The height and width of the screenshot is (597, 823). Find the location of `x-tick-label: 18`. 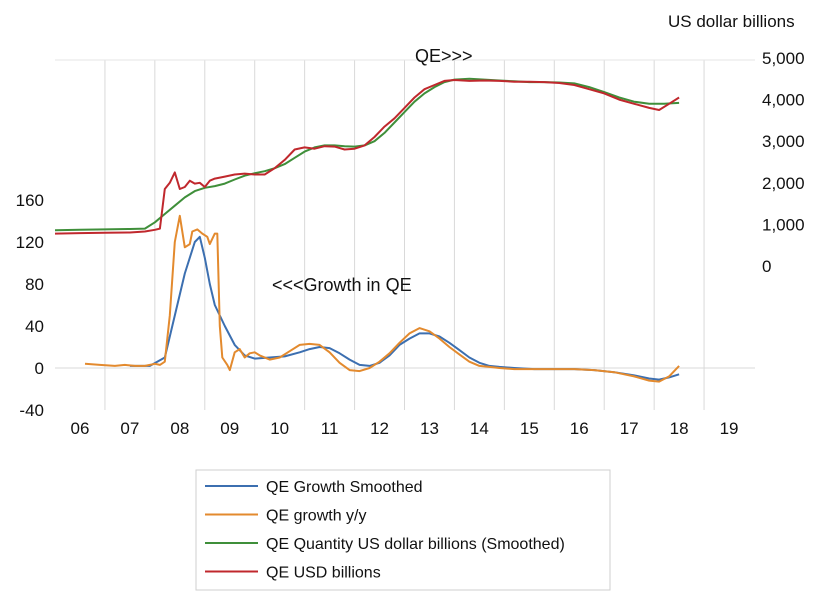

x-tick-label: 18 is located at coordinates (679, 428).